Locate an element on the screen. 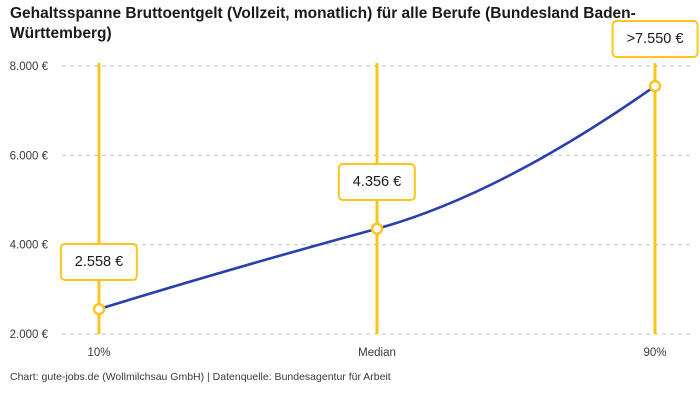 This screenshot has width=700, height=400. x-tick-label: 90% is located at coordinates (654, 353).